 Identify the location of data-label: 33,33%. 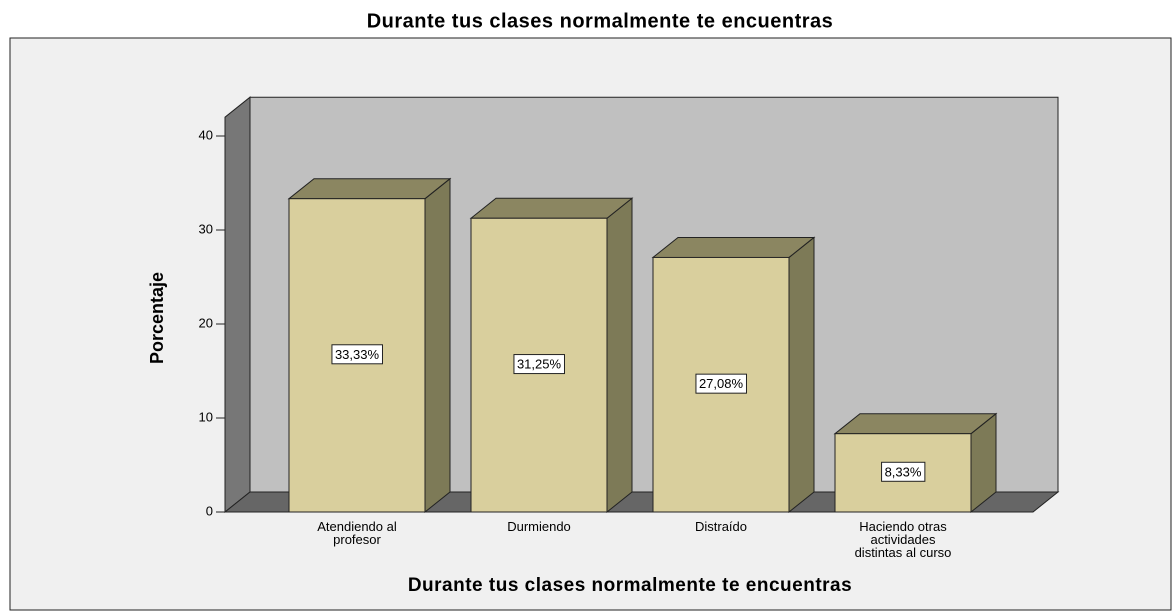
(357, 354).